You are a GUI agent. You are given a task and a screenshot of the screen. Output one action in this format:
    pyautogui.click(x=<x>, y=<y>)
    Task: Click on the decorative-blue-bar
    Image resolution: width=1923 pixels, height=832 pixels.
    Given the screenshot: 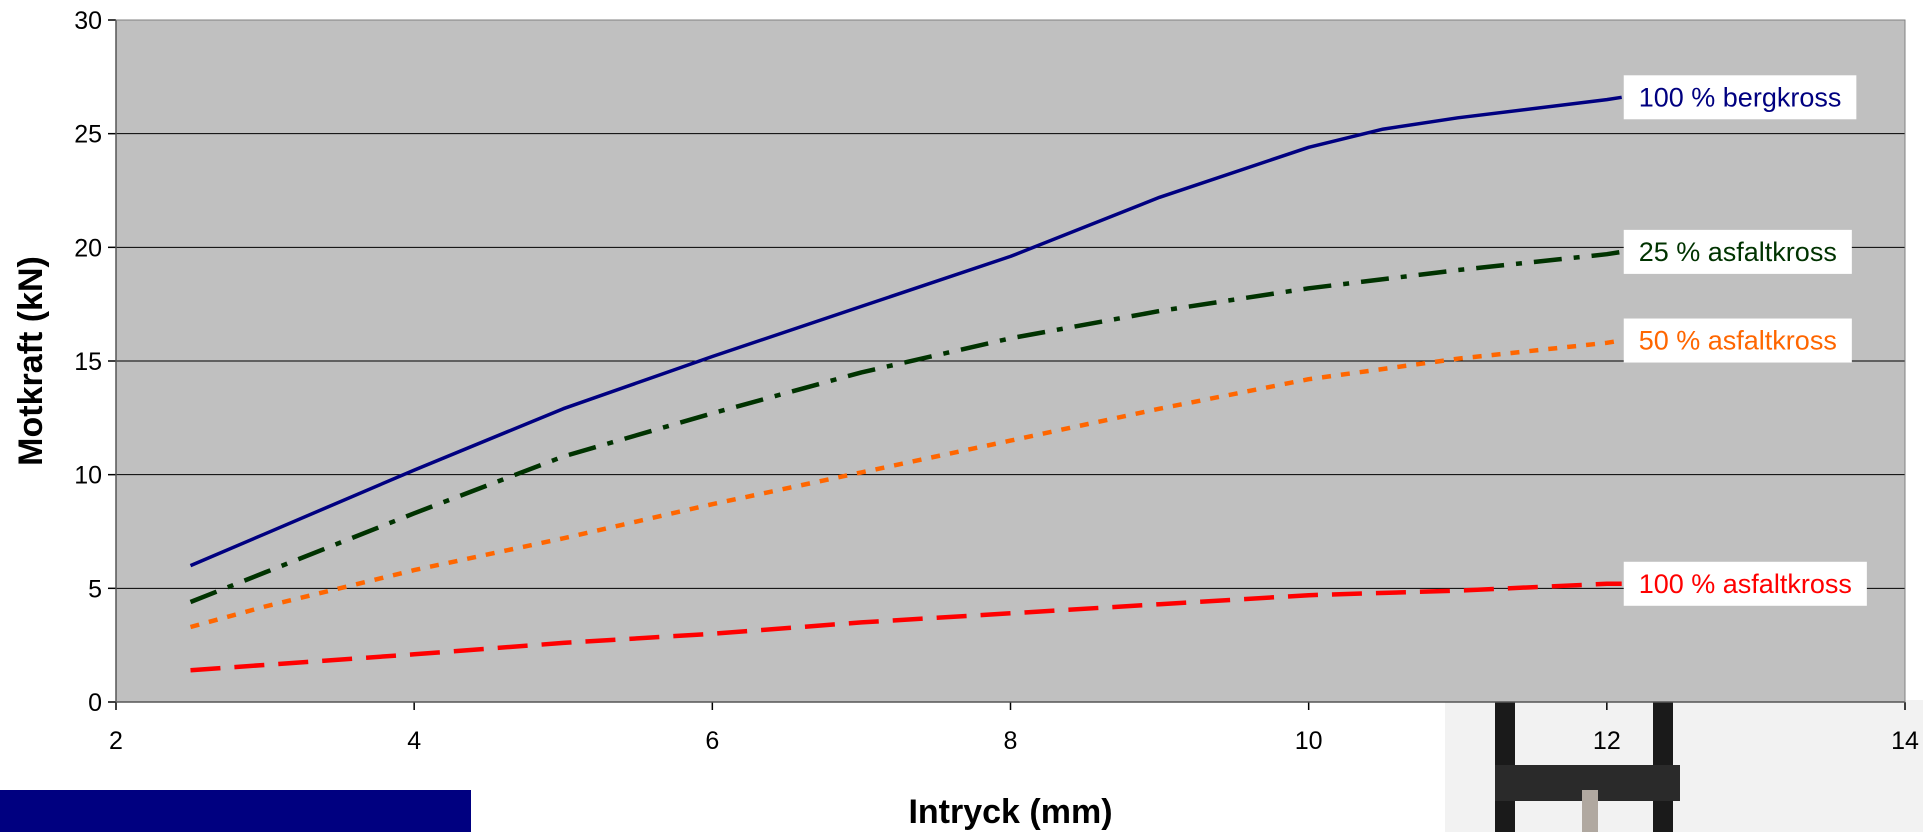 What is the action you would take?
    pyautogui.click(x=235, y=811)
    